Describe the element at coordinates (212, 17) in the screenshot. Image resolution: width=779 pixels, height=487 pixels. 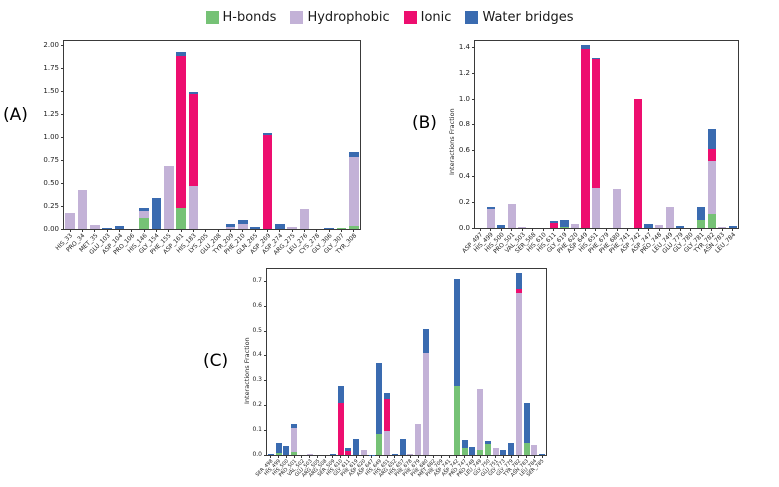
I see `h-bonds-swatch-icon` at that location.